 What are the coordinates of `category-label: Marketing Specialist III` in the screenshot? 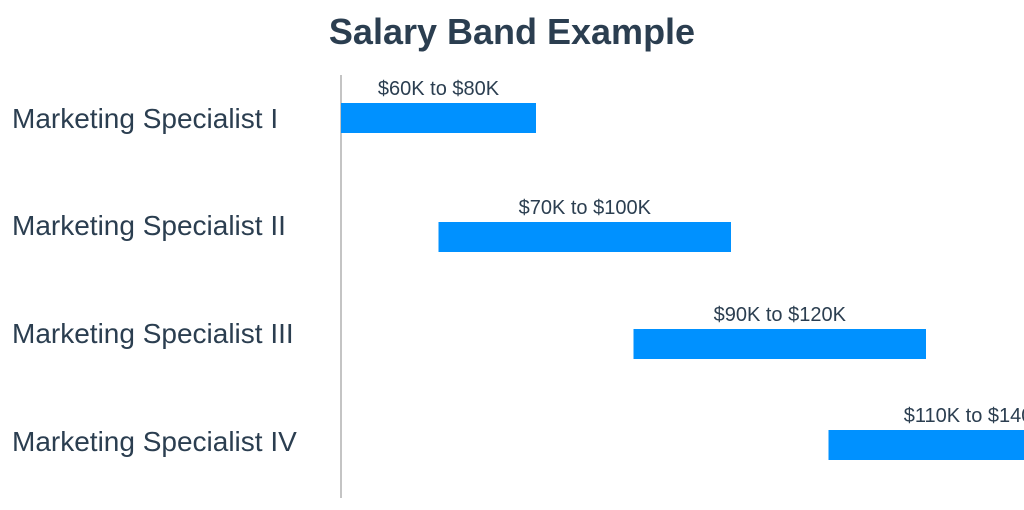 It's located at (153, 333).